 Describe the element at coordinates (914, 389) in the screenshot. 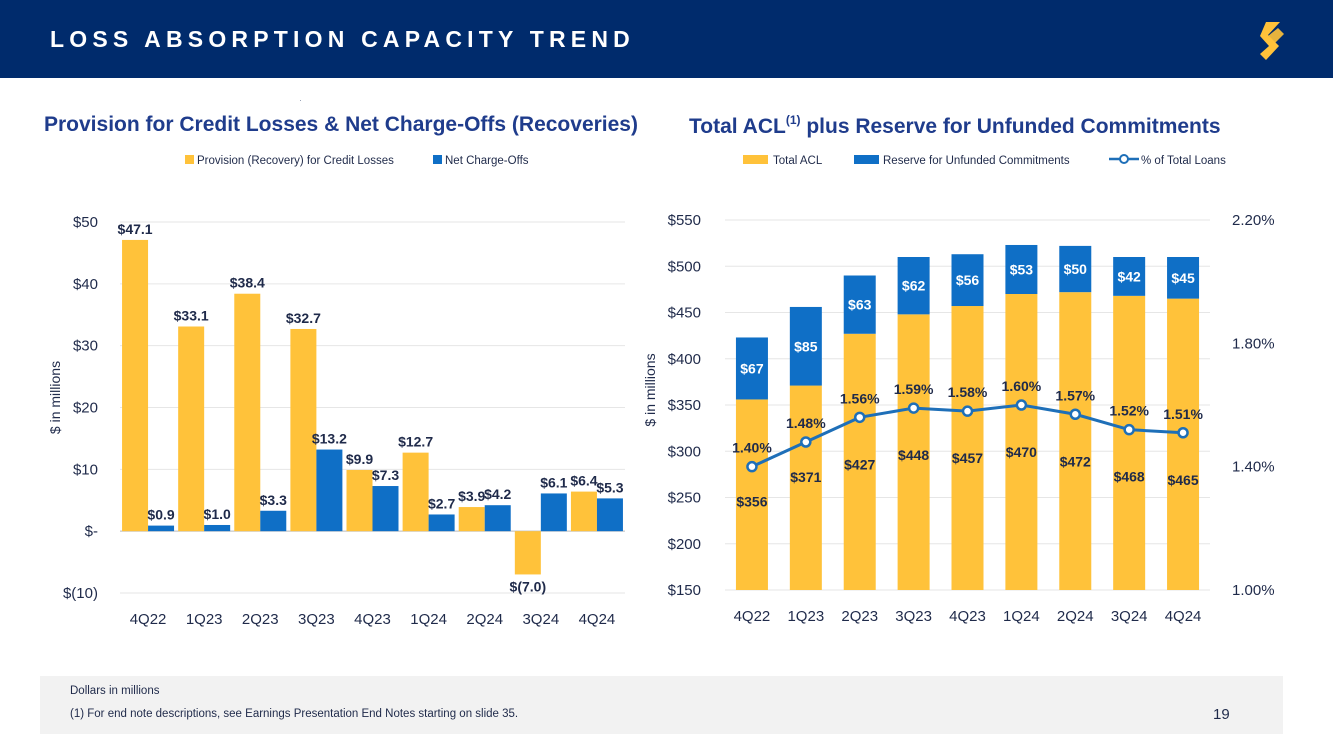

I see `pct-data-label: 1.59%` at that location.